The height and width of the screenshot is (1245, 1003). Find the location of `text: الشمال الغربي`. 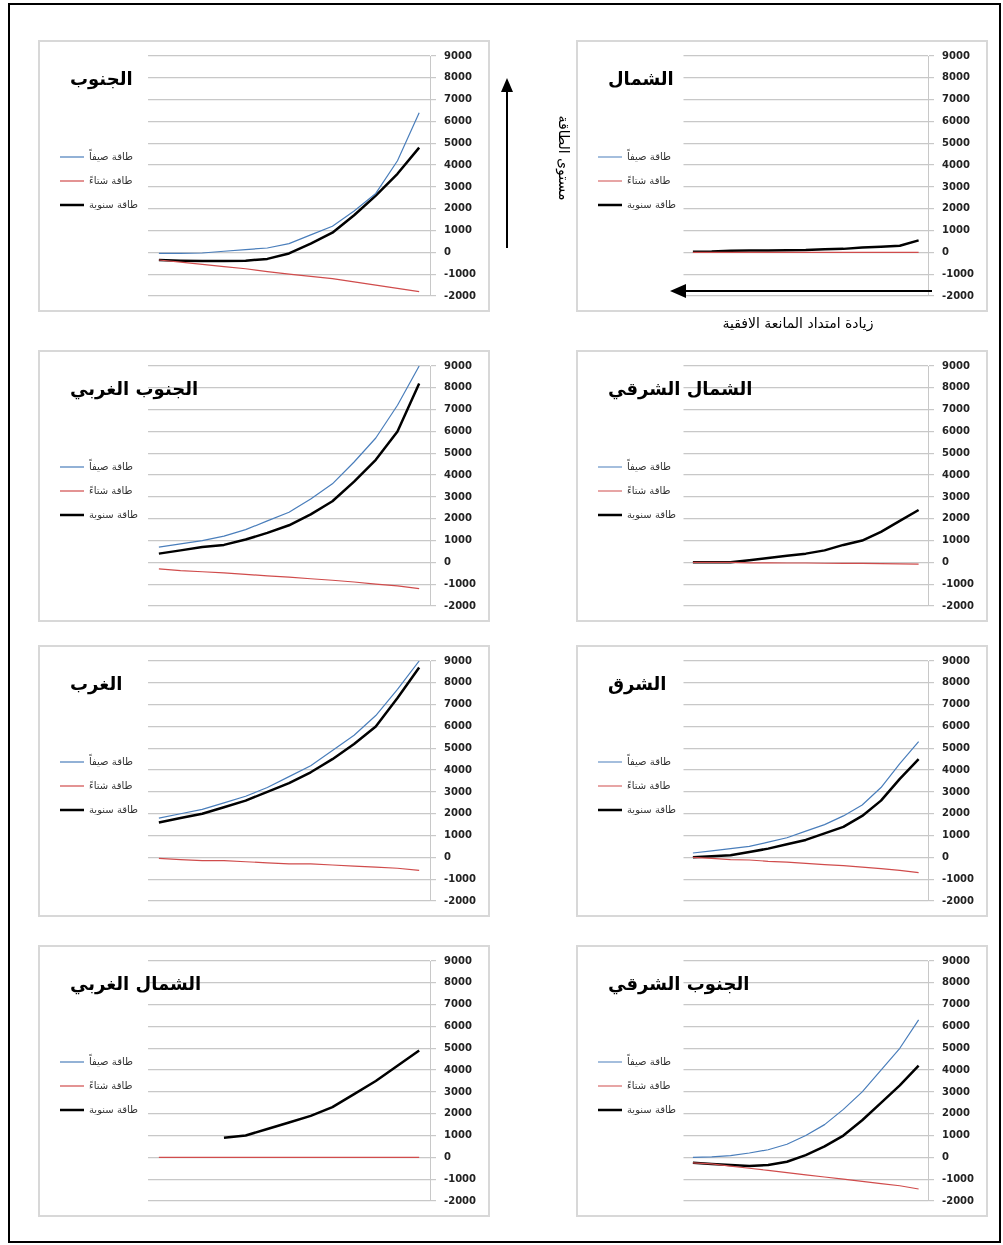

text: الشمال الغربي is located at coordinates (136, 983).